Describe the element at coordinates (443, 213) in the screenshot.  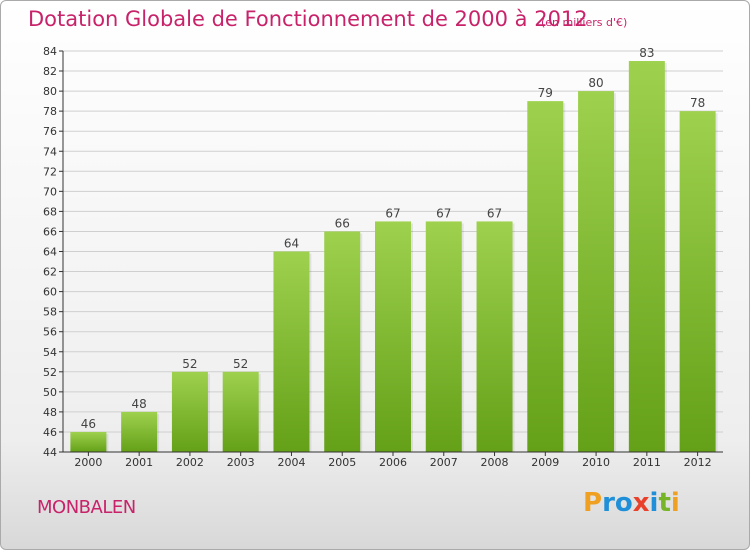
I see `data-label-2007: 67` at that location.